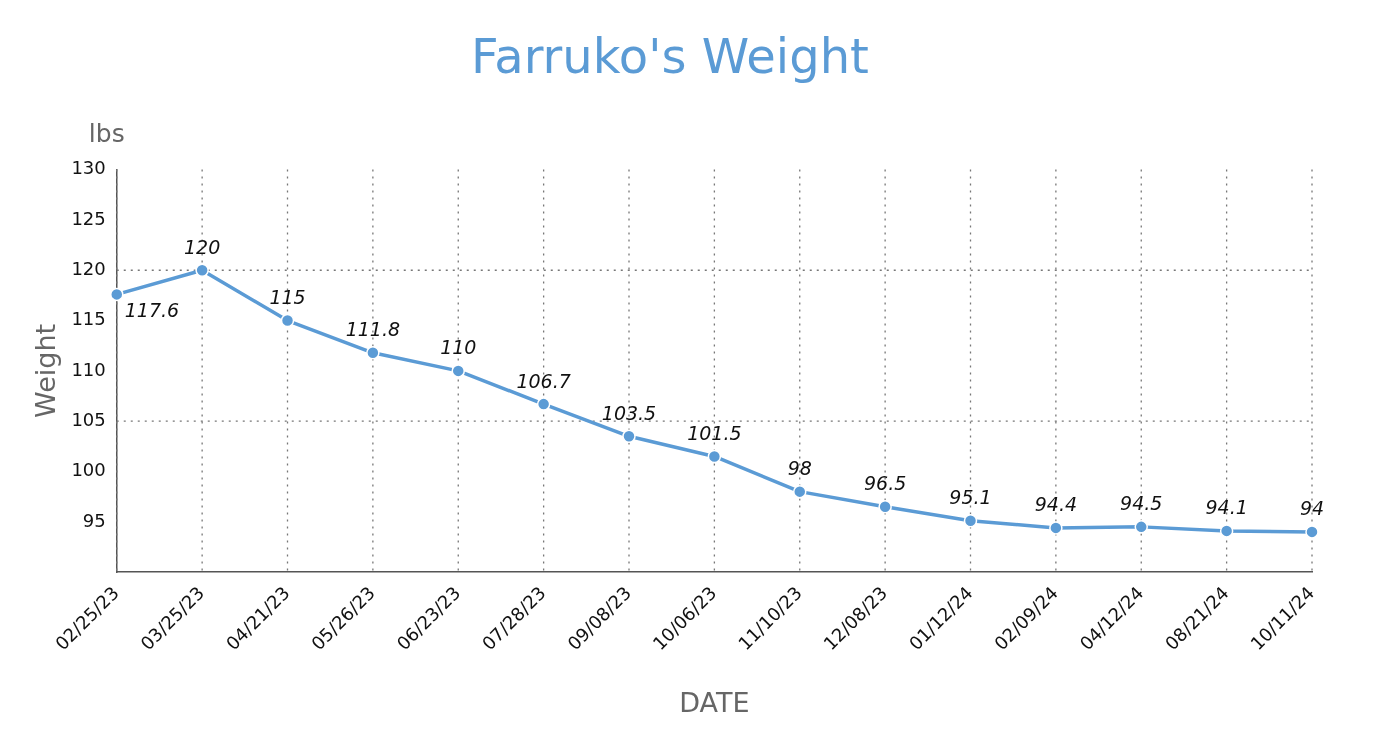  Describe the element at coordinates (1226, 507) in the screenshot. I see `data-label: 94.1` at that location.